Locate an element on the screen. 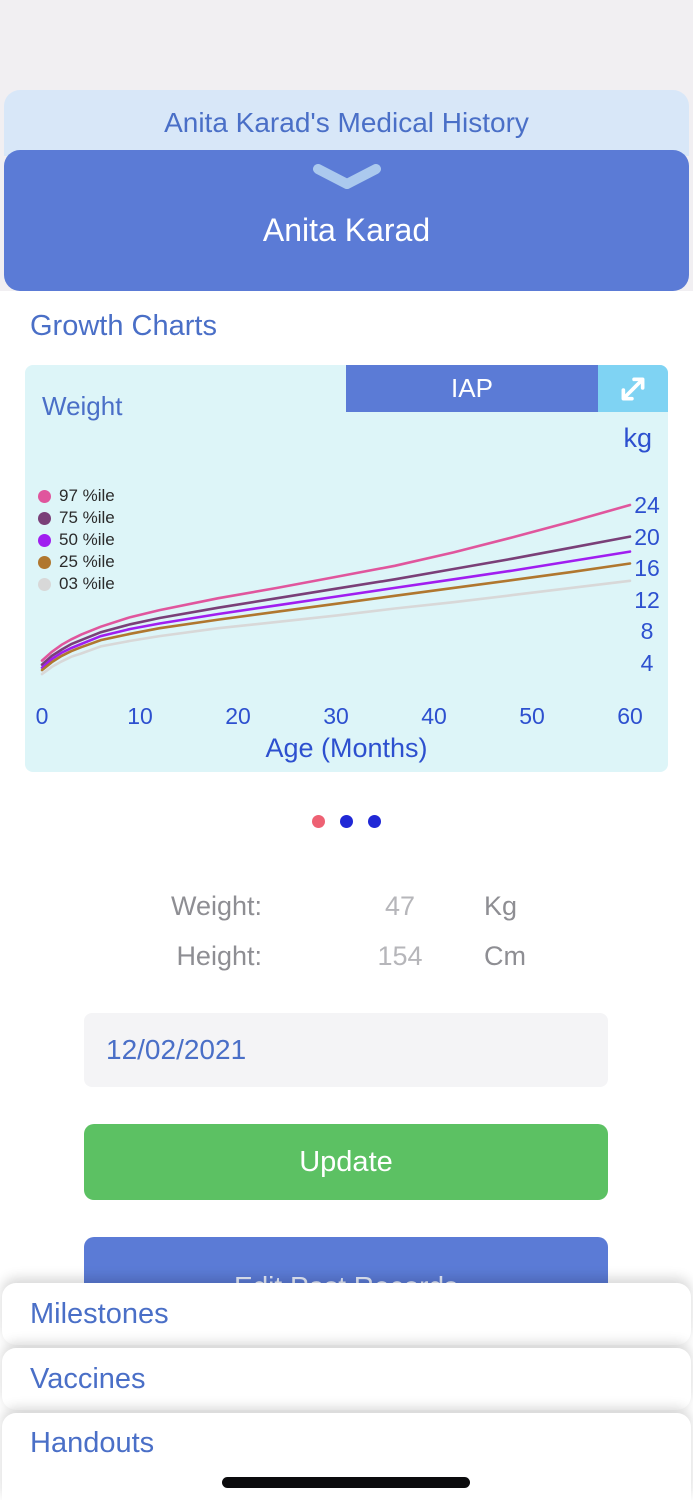 Image resolution: width=693 pixels, height=1500 pixels. accordion-label: Vaccines is located at coordinates (88, 1378).